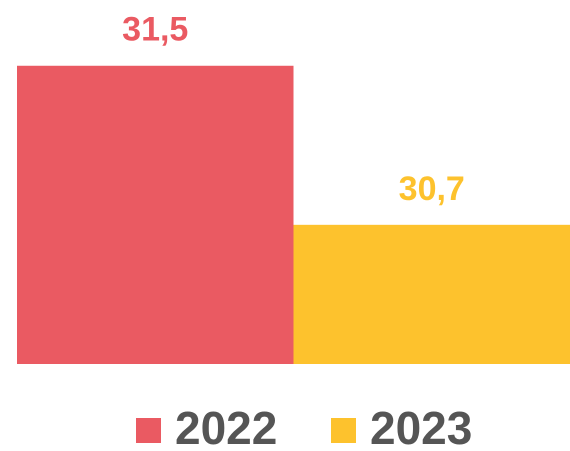 This screenshot has width=570, height=451. I want to click on legend-label: 2023, so click(421, 426).